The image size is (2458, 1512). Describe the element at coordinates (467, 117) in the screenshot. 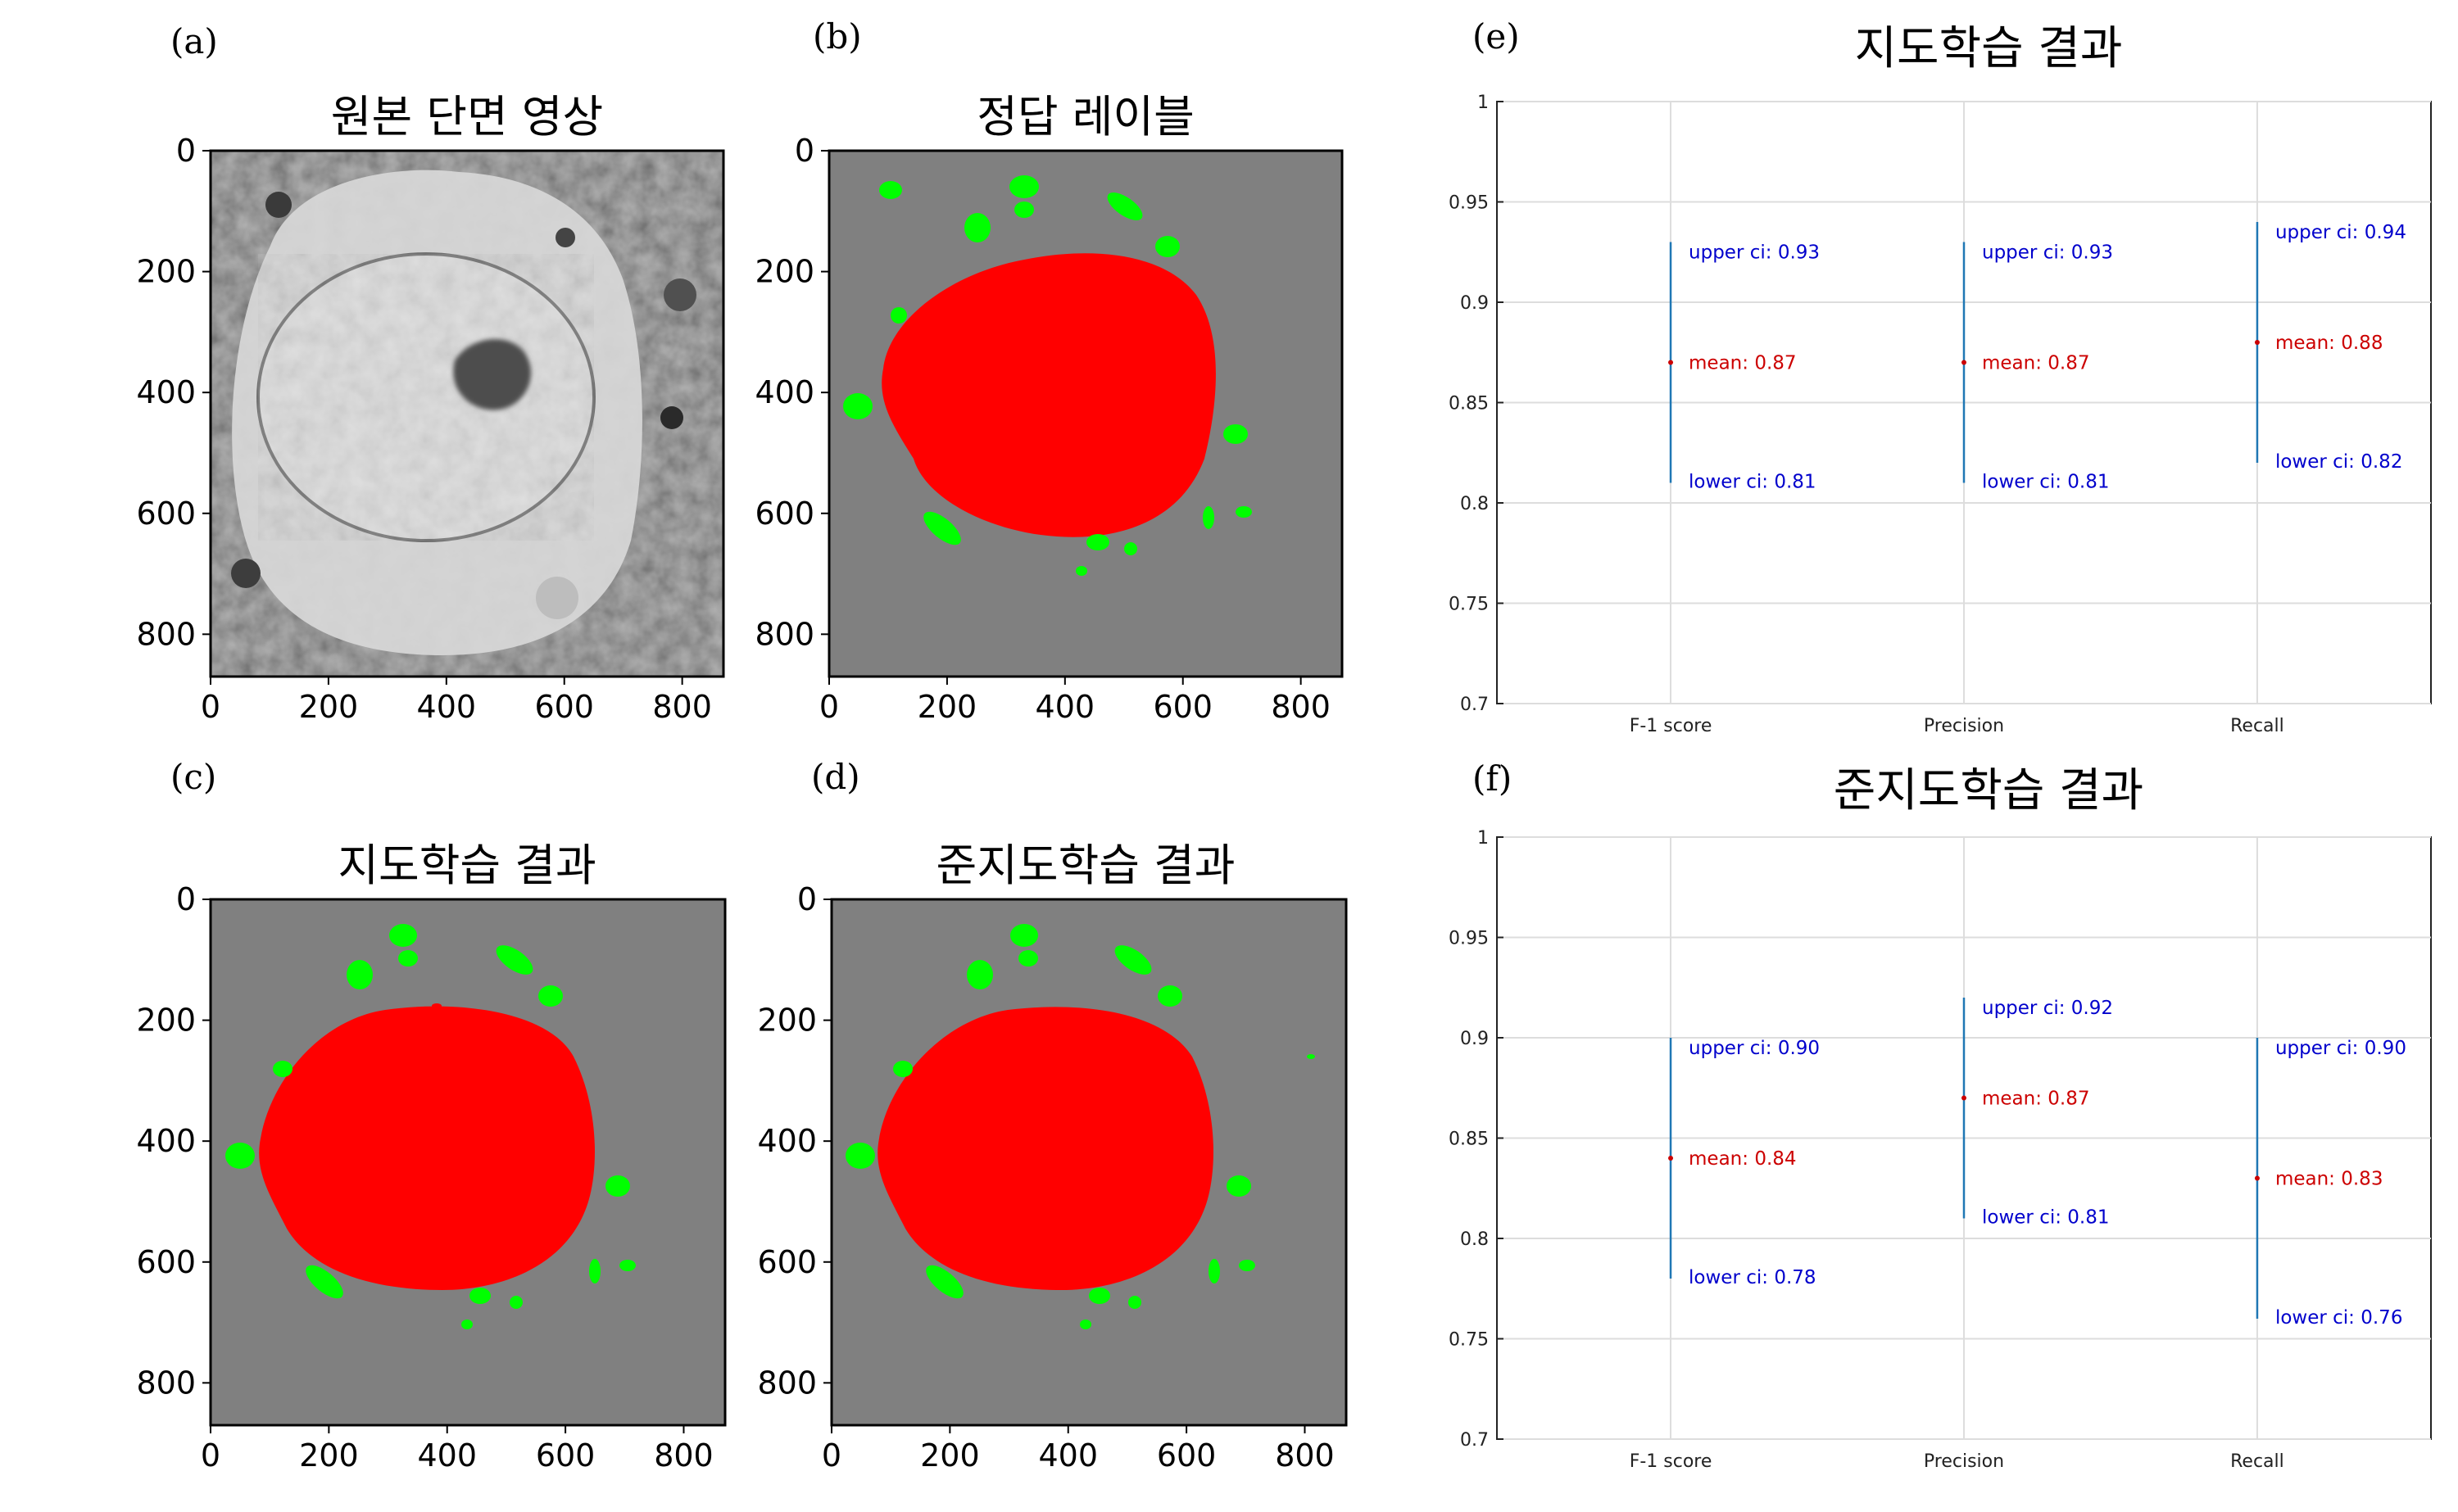

I see `panel-a-title: 원본 단면 영상` at that location.